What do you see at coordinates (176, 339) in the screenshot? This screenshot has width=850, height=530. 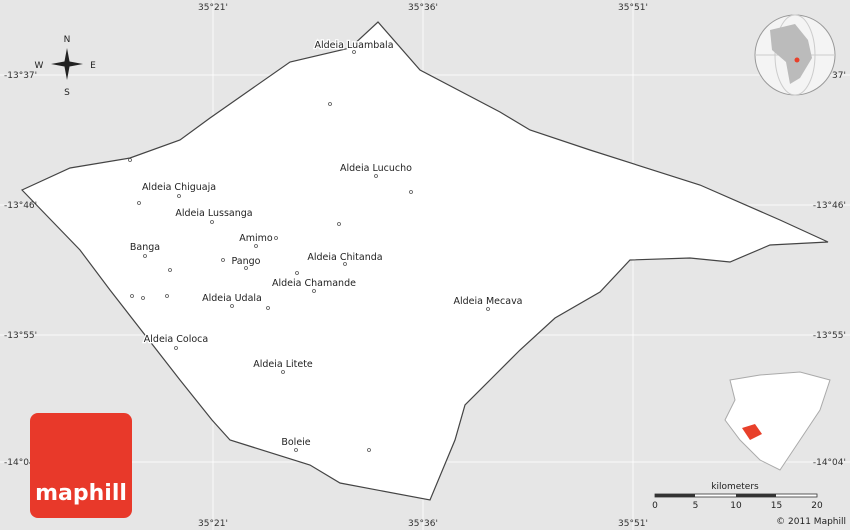 I see `place-label: Aldeia Coloca` at bounding box center [176, 339].